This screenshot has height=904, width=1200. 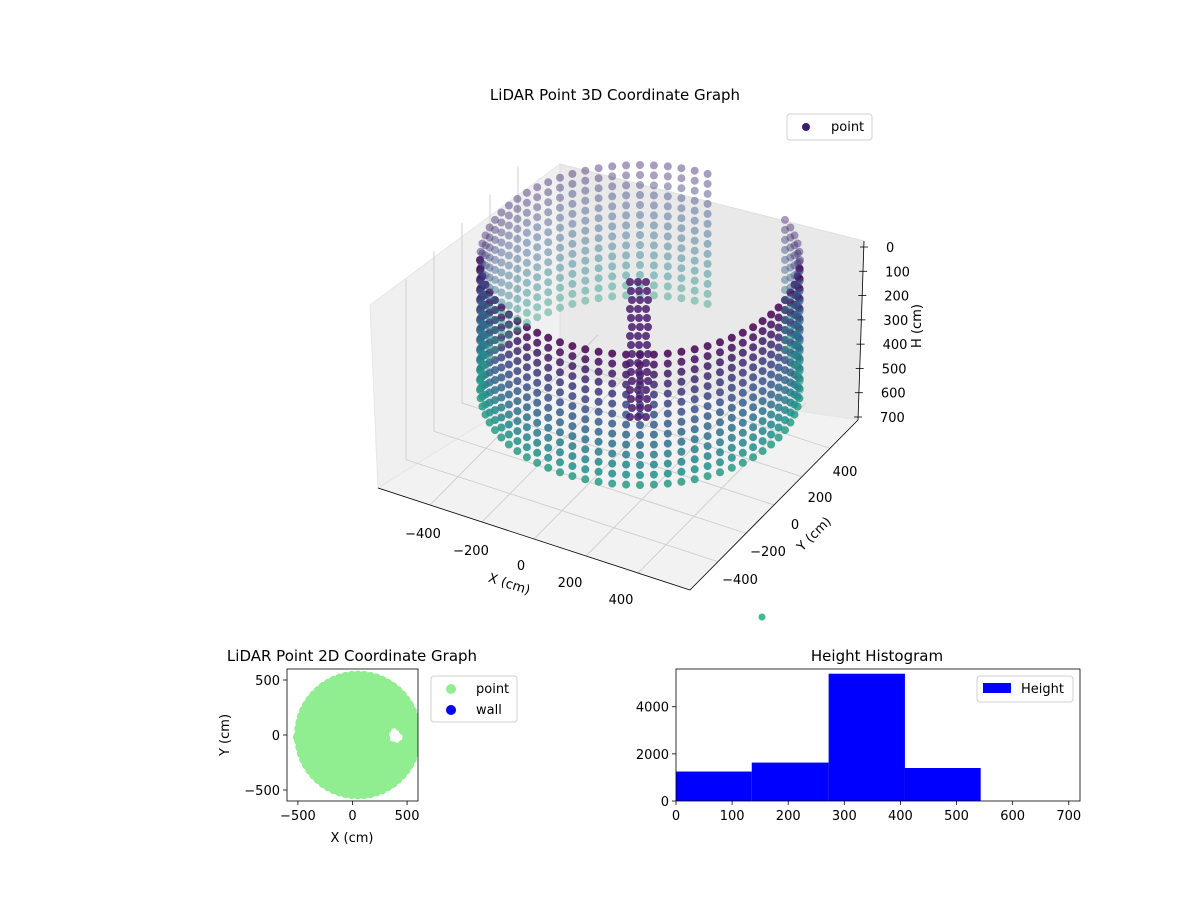 I want to click on y-tick: 2000, so click(x=652, y=755).